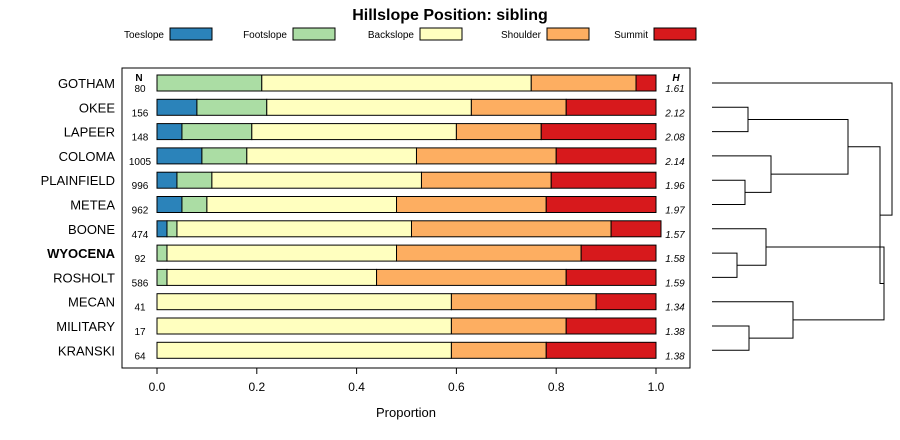 The image size is (900, 440). I want to click on h-value-lapeer: 2.08, so click(674, 138).